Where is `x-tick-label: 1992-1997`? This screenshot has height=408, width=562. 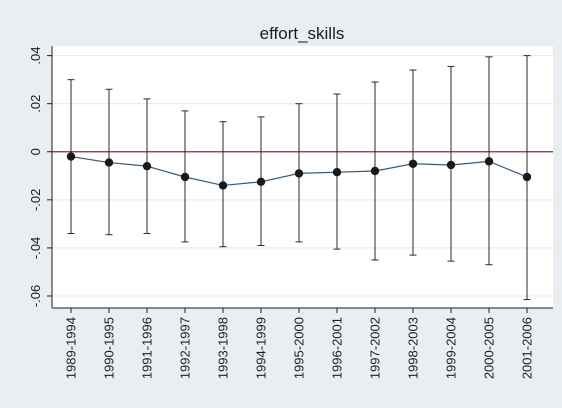
x-tick-label: 1992-1997 is located at coordinates (185, 348).